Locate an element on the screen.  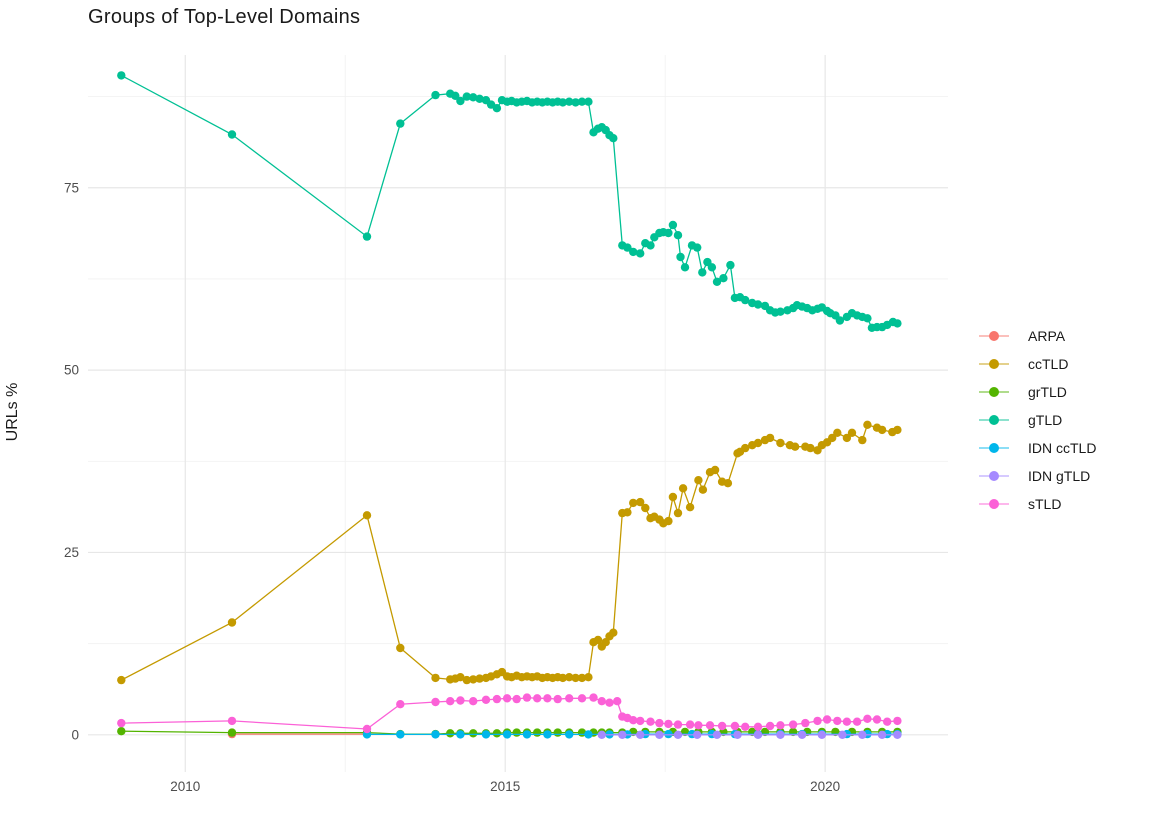
legend-key-idn-cctld-icon is located at coordinates (994, 448).